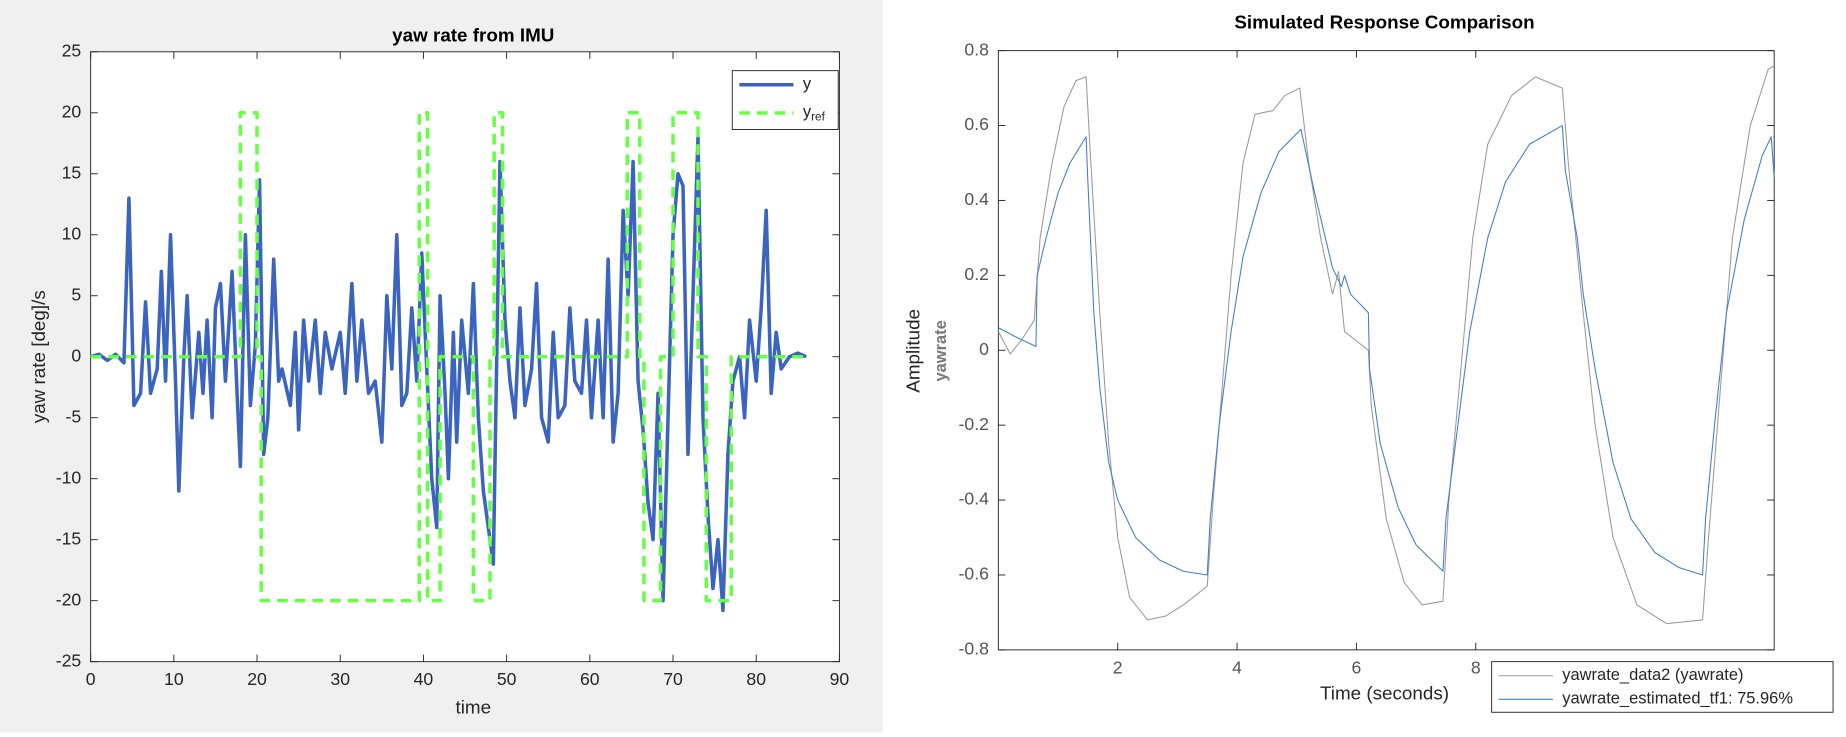 The width and height of the screenshot is (1846, 737). What do you see at coordinates (38, 356) in the screenshot?
I see `y-axis-label: yaw rate [deg]/s` at bounding box center [38, 356].